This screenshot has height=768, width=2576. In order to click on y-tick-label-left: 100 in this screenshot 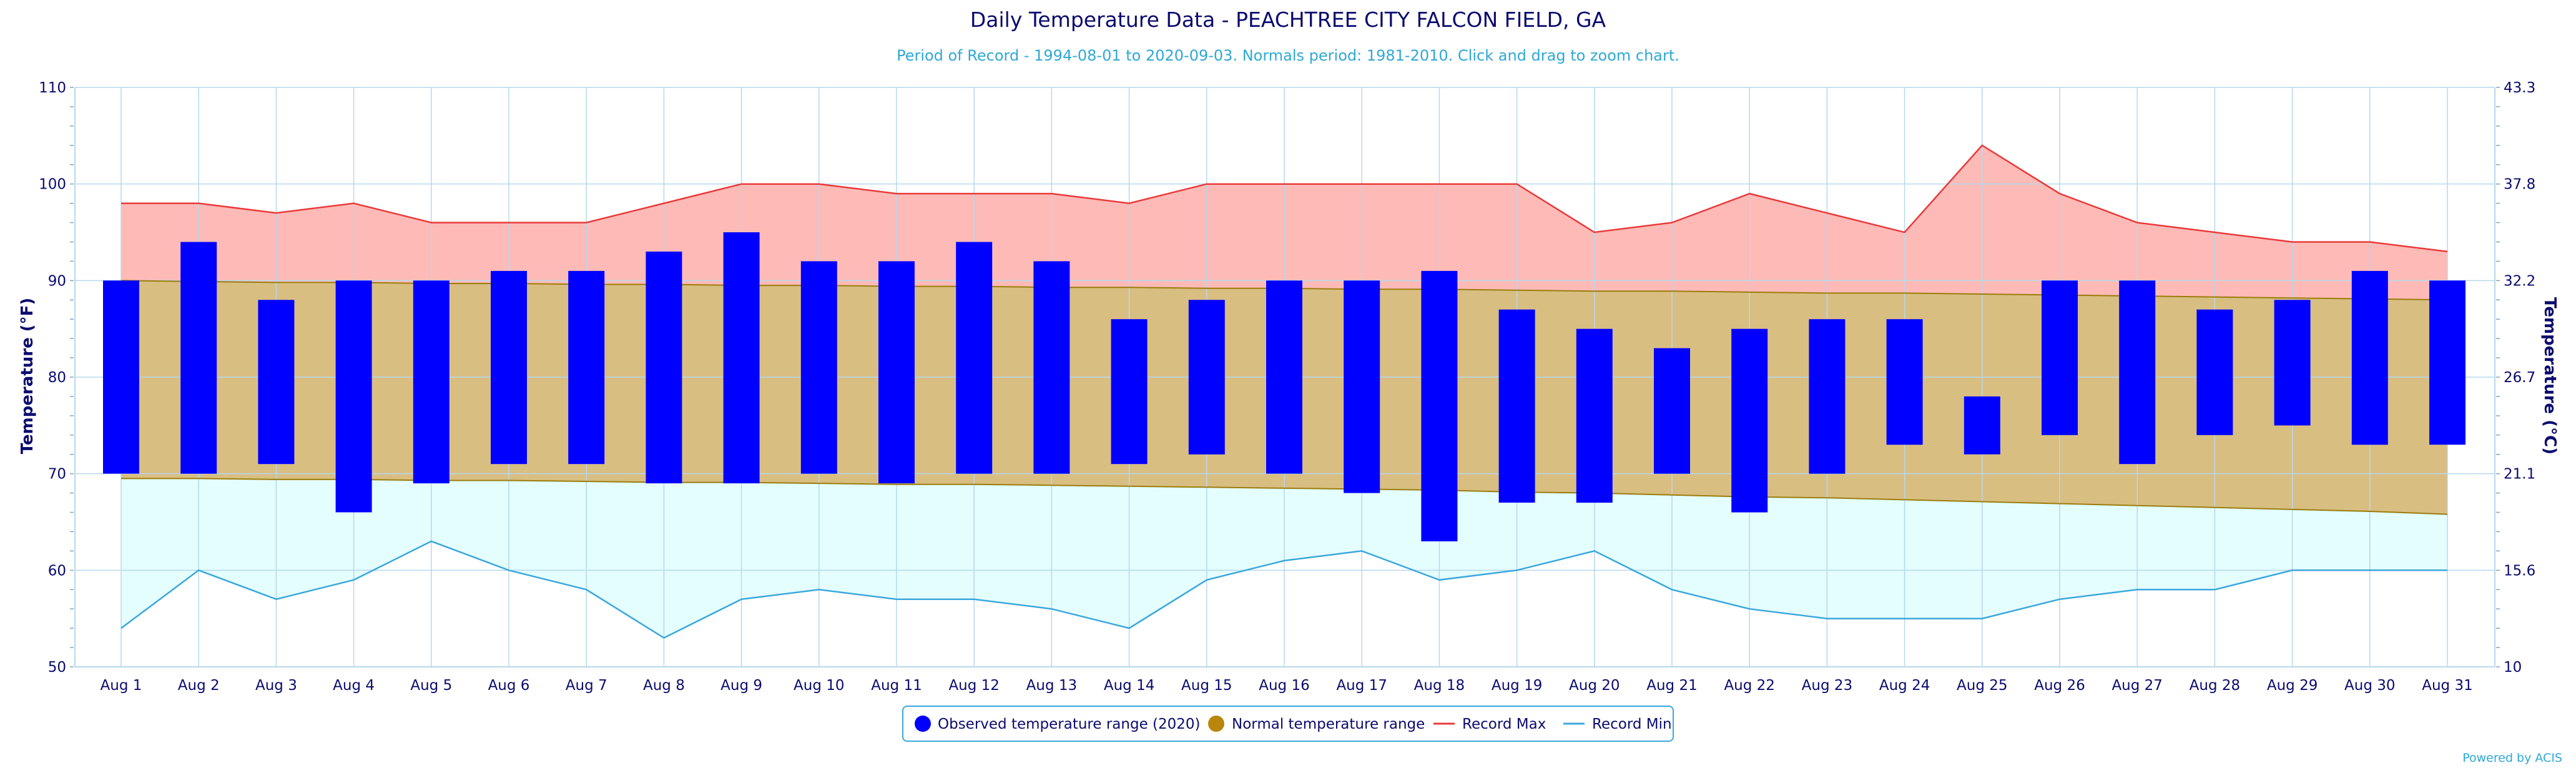, I will do `click(52, 185)`.